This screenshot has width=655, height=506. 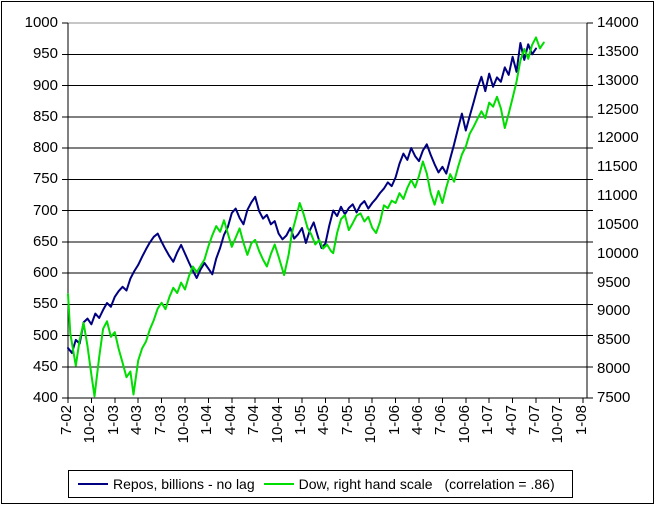 What do you see at coordinates (618, 51) in the screenshot?
I see `right-axis-tick-label: 13500` at bounding box center [618, 51].